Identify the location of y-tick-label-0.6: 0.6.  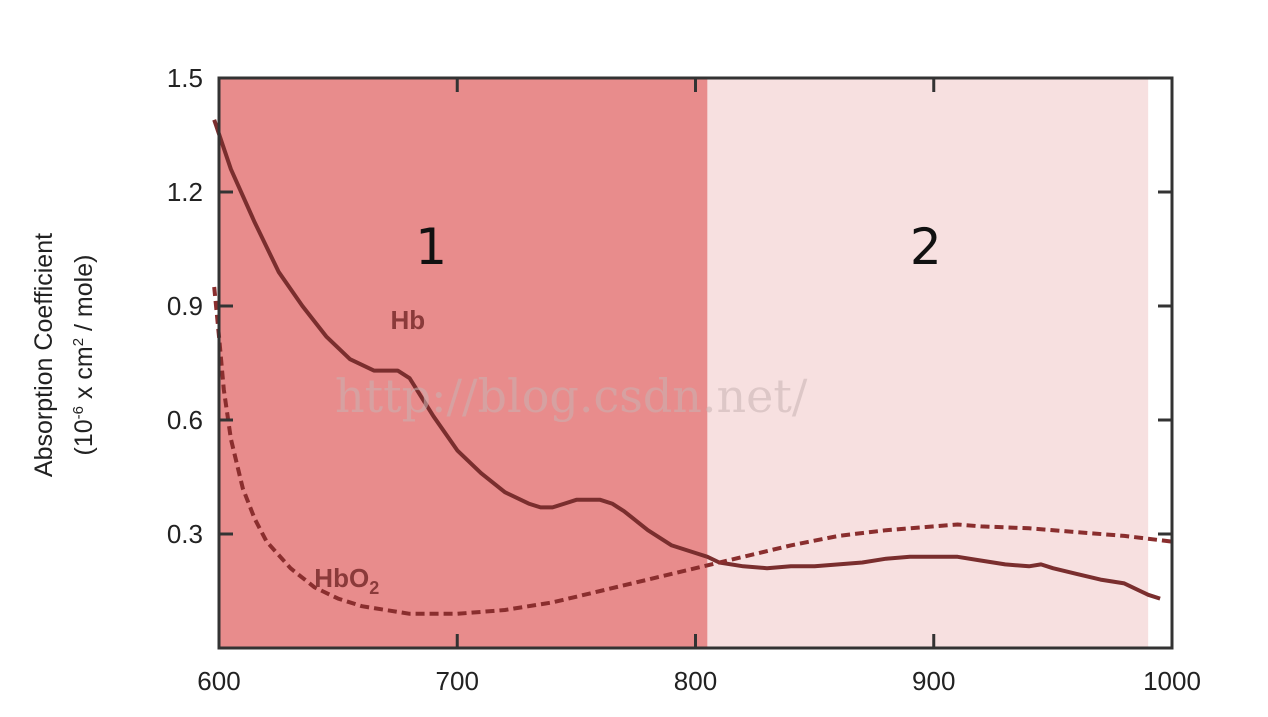
(185, 420).